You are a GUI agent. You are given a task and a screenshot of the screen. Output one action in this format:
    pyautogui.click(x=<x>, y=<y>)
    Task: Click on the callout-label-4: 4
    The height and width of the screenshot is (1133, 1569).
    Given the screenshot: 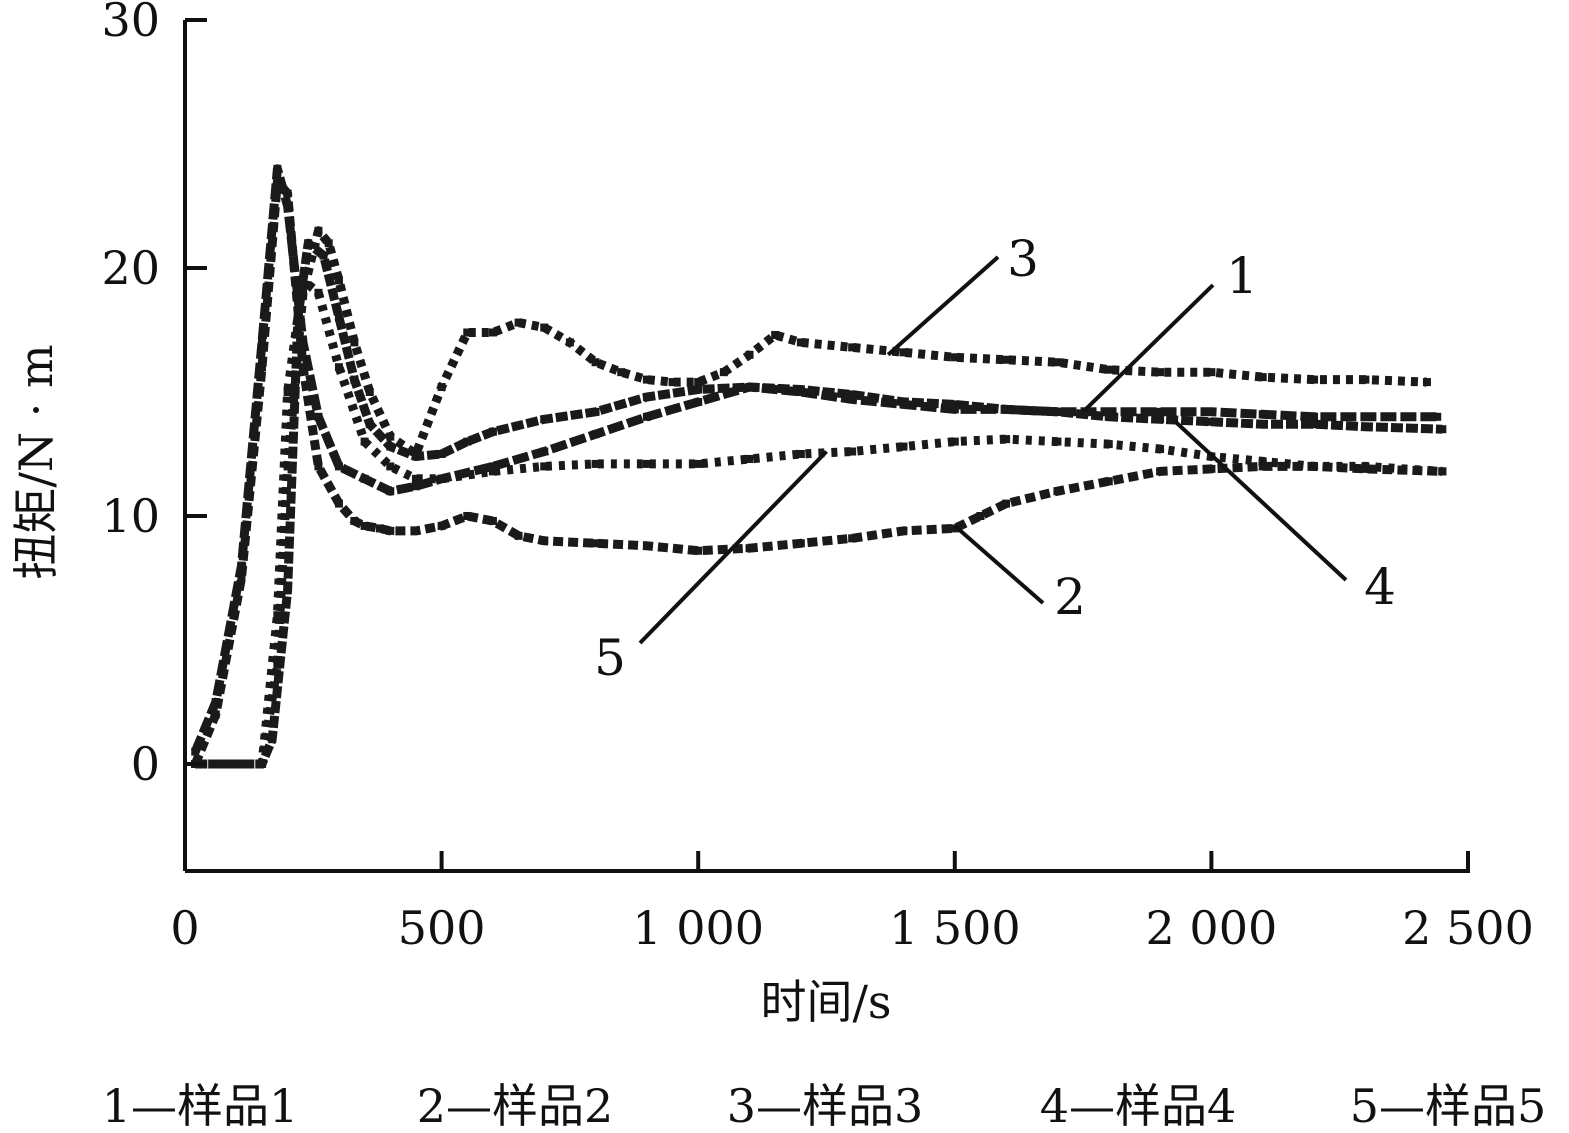 What is the action you would take?
    pyautogui.click(x=1380, y=587)
    